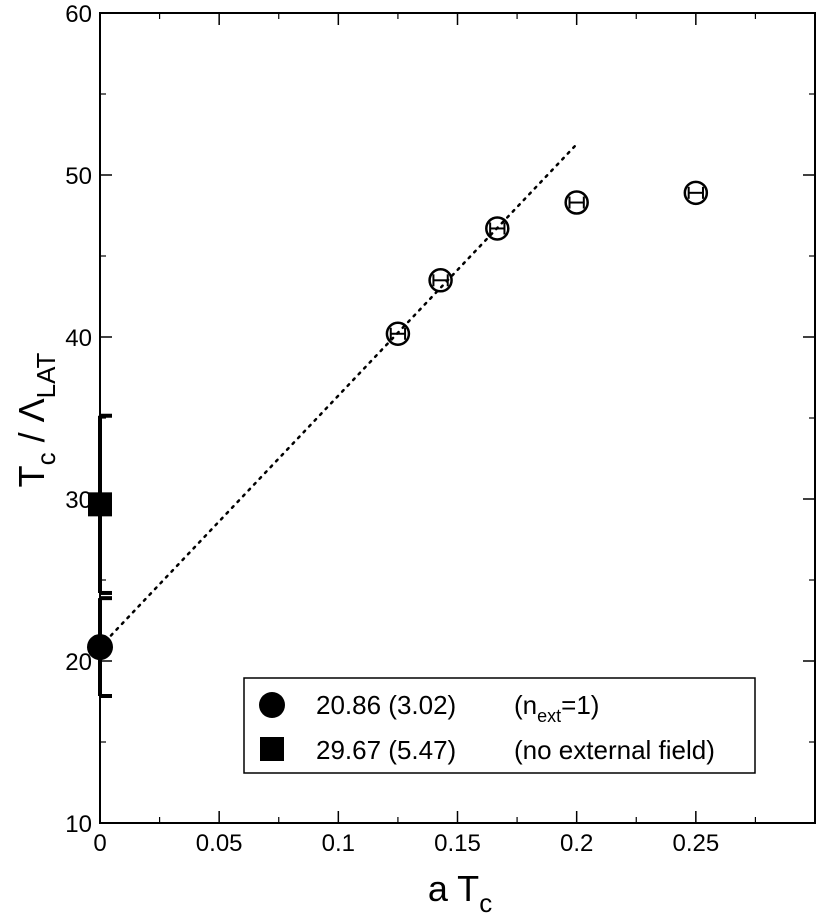 The height and width of the screenshot is (923, 817). Describe the element at coordinates (31, 425) in the screenshot. I see `y-axis-title-mid: / Λ` at that location.